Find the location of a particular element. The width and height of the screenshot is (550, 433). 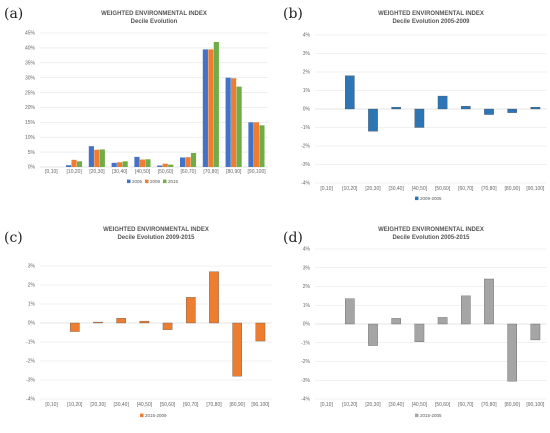

x-tick-label: [10,20] is located at coordinates (75, 172).